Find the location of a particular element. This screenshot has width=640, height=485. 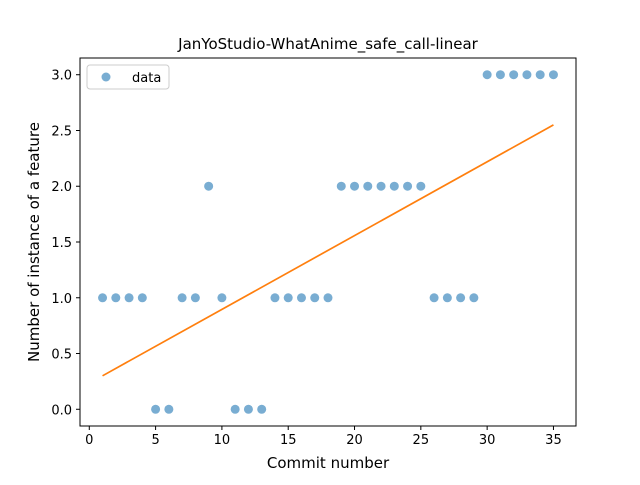

x-tick-label: 20 is located at coordinates (354, 440).